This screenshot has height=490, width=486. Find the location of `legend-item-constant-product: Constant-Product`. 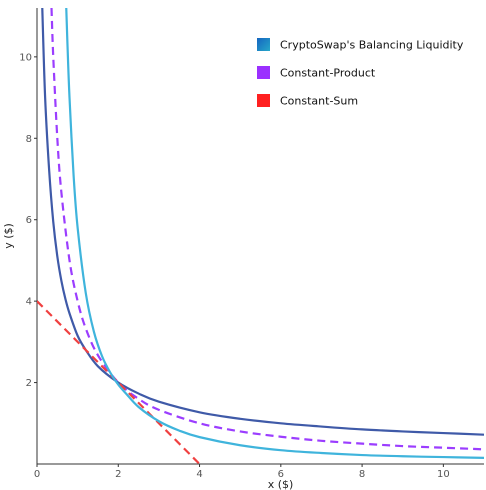

legend-item-constant-product: Constant-Product is located at coordinates (316, 73).